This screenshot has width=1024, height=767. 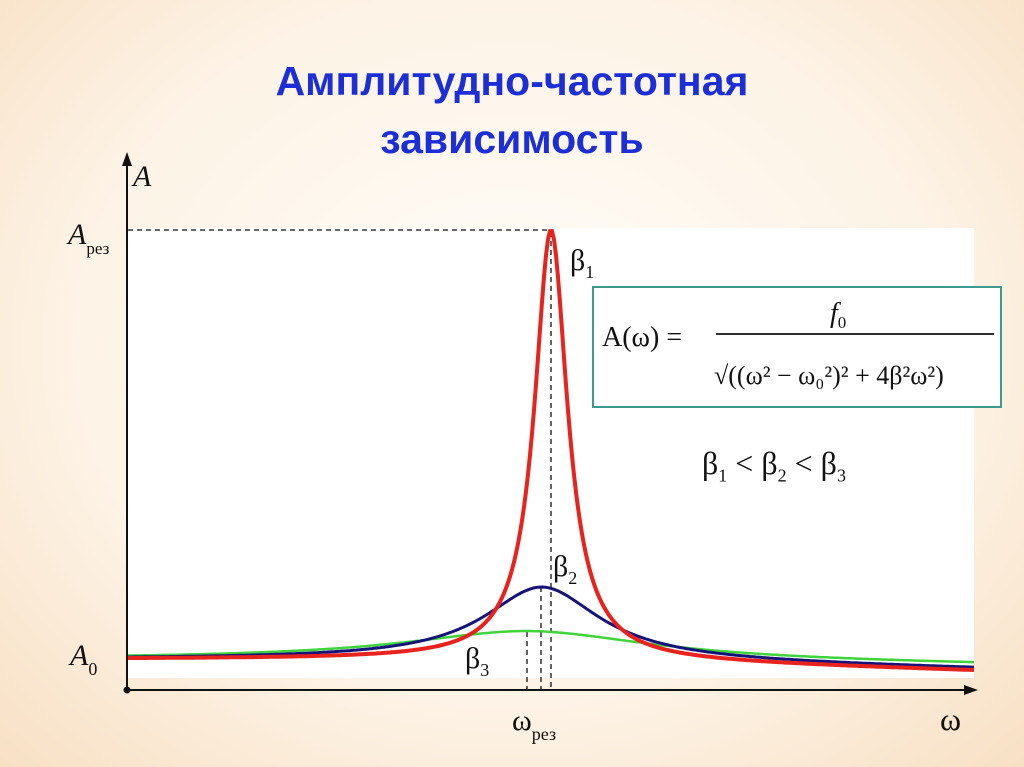 What do you see at coordinates (798, 344) in the screenshot?
I see `formula: A(ω) = f0 √((ω² − ω₀²)² + 4β²ω²)` at bounding box center [798, 344].